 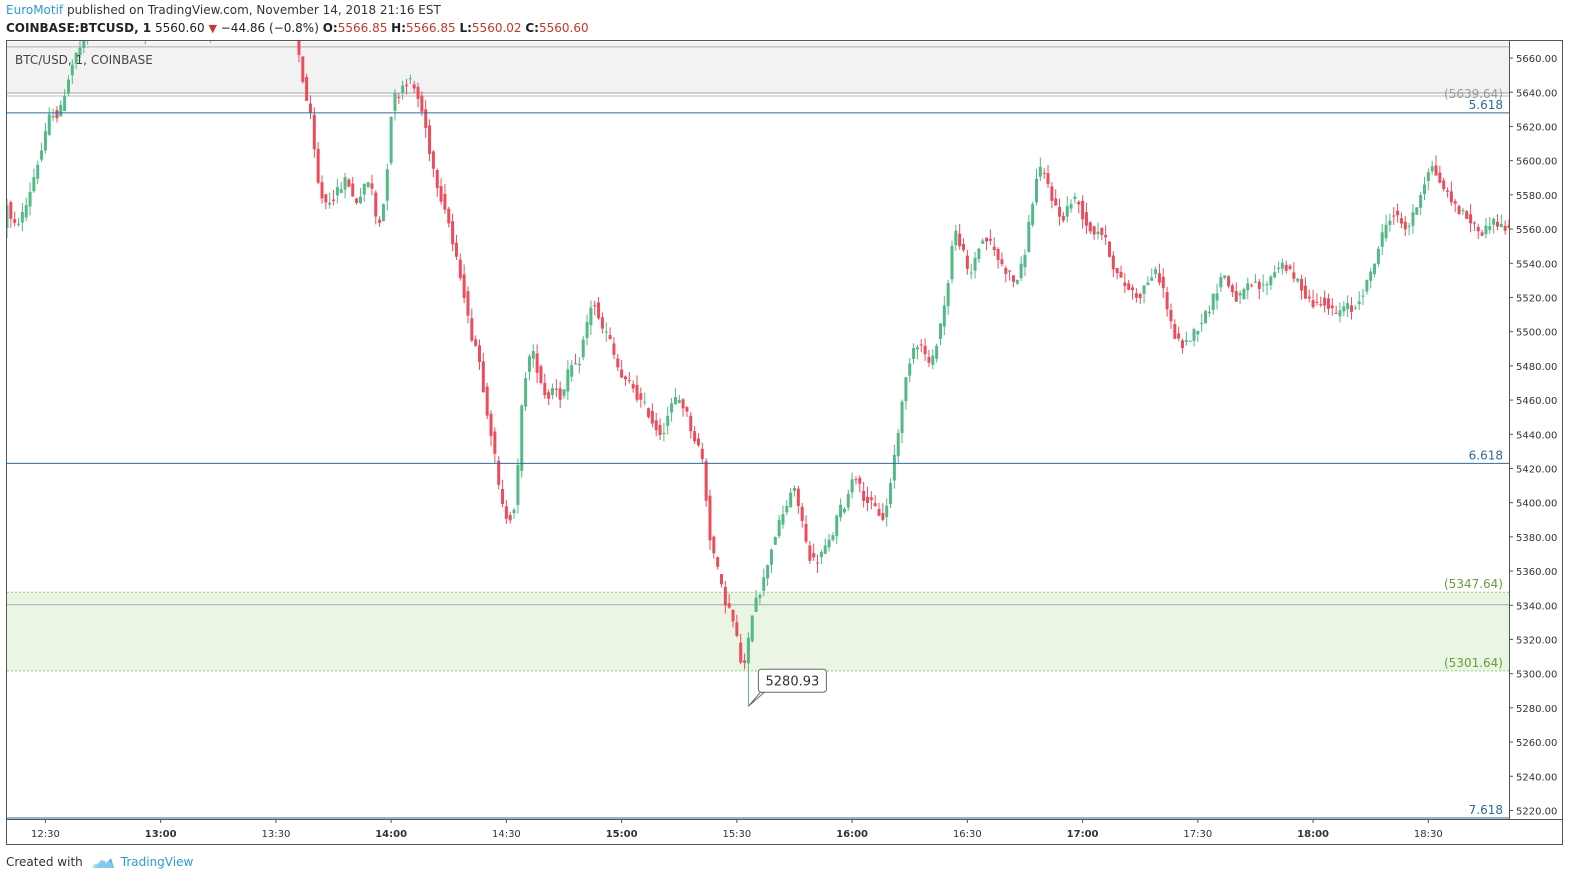 I want to click on y-tick-label: 5660.00, so click(x=1536, y=59).